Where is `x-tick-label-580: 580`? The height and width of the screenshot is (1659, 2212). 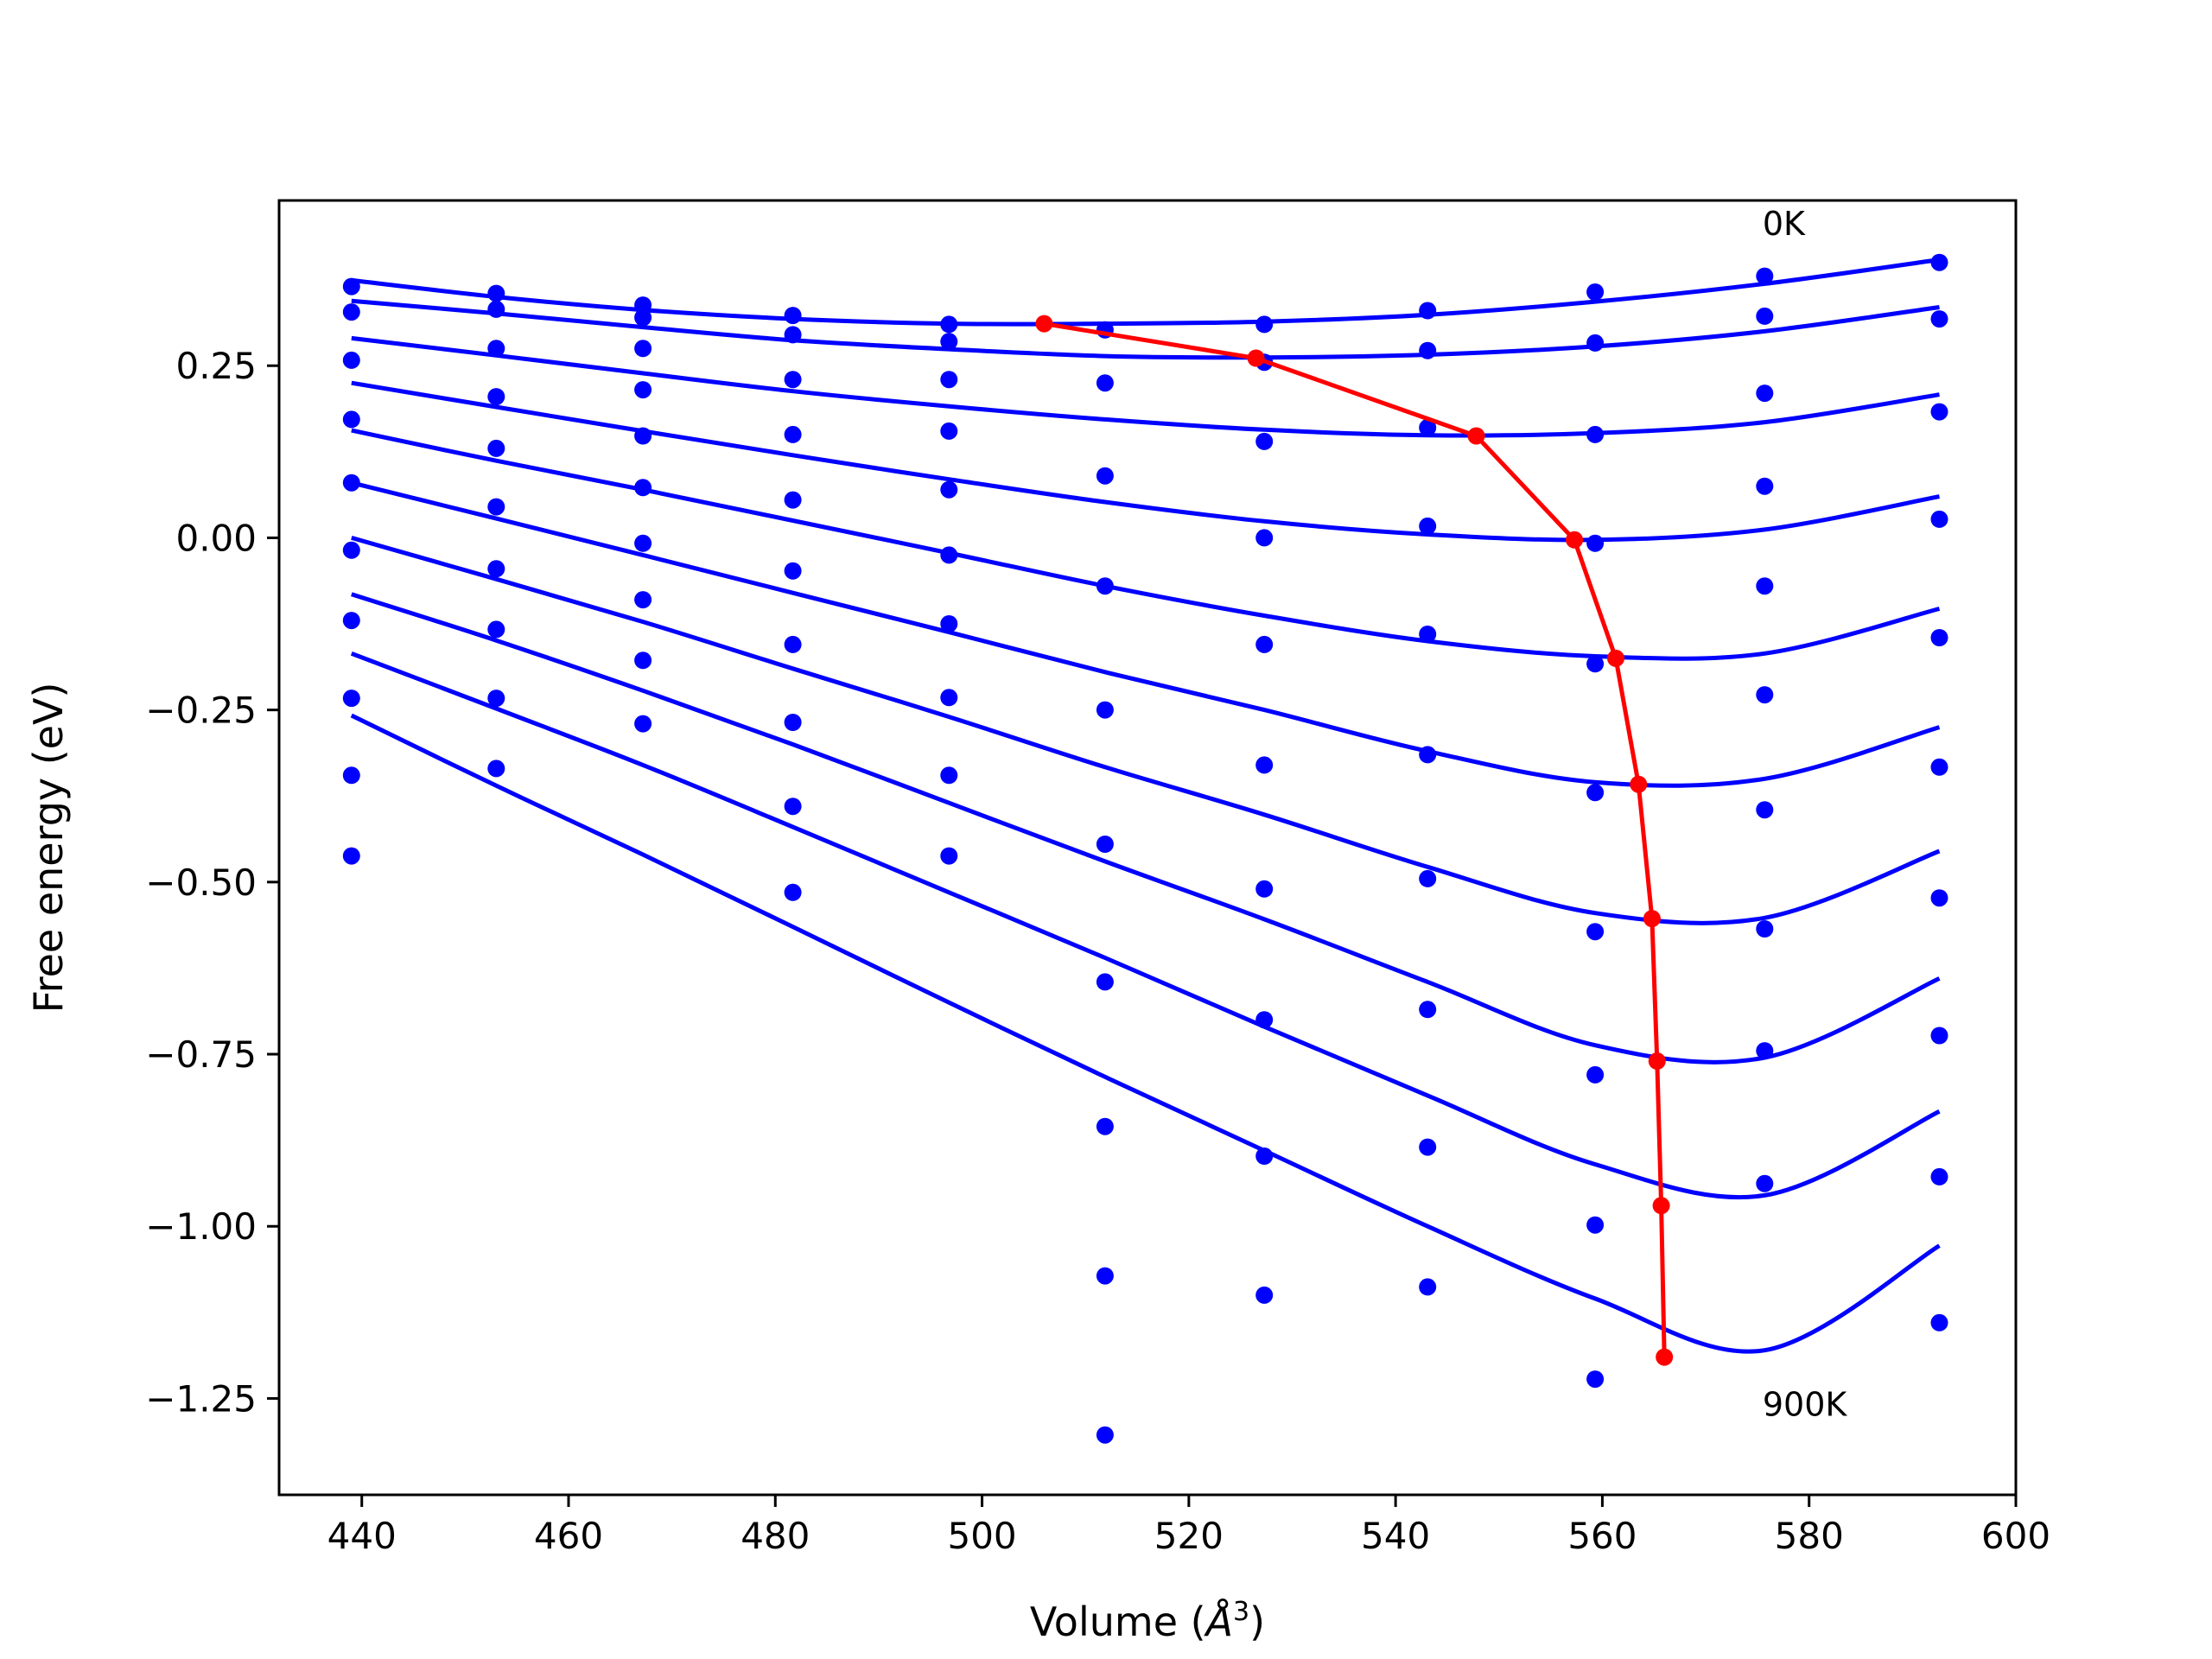
x-tick-label-580: 580 is located at coordinates (1809, 1536).